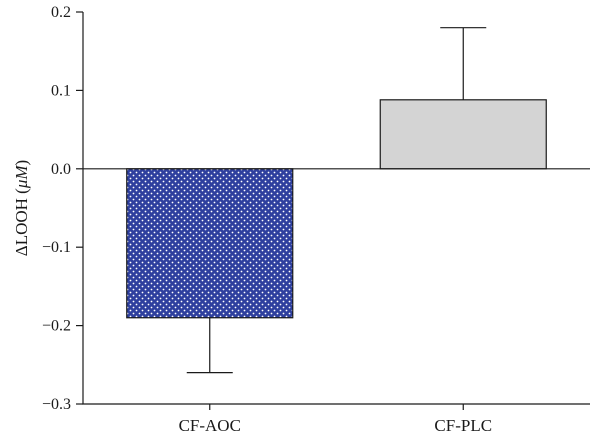 The height and width of the screenshot is (440, 600). I want to click on x-tick-label: CF-PLC, so click(463, 425).